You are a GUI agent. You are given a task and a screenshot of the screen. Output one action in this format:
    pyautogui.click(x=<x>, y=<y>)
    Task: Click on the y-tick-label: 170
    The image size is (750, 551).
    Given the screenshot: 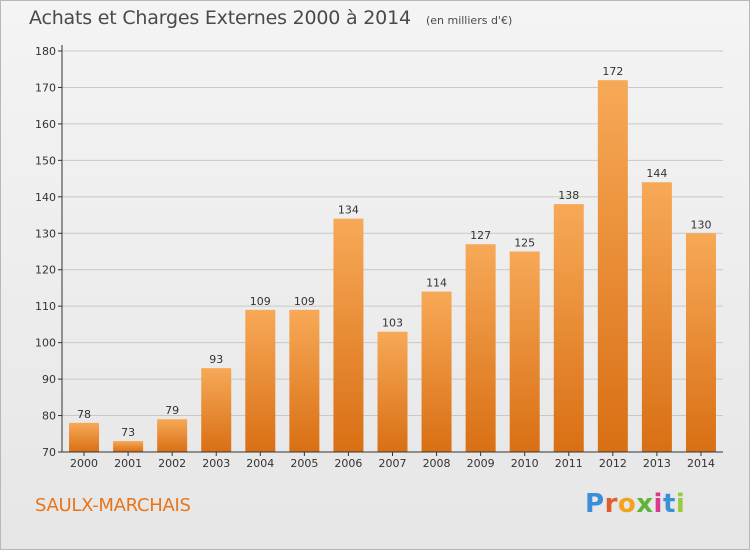 What is the action you would take?
    pyautogui.click(x=45, y=87)
    